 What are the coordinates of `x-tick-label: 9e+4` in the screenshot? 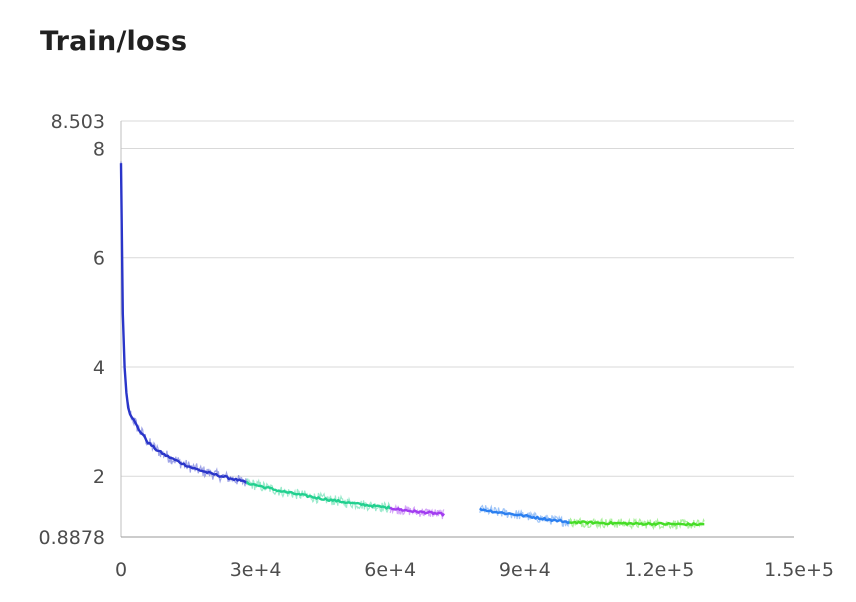 It's located at (525, 570).